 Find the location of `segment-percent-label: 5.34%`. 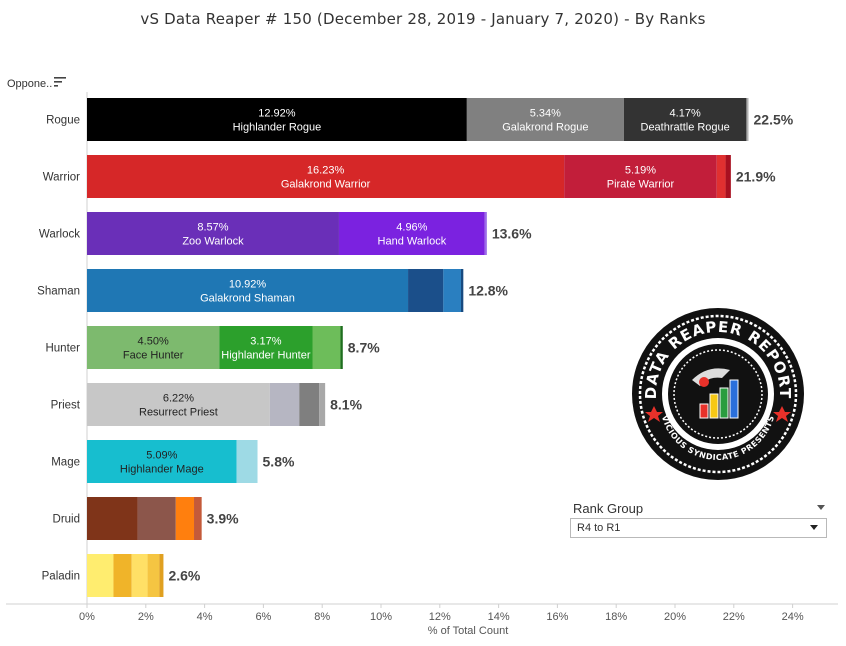

segment-percent-label: 5.34% is located at coordinates (545, 114).